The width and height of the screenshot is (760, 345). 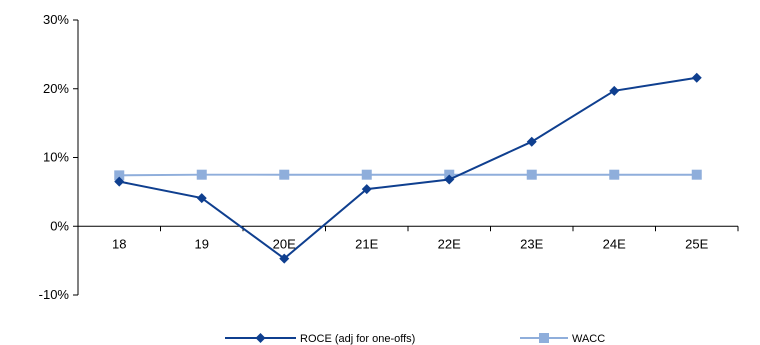 What do you see at coordinates (56, 19) in the screenshot?
I see `y-tick-label: 30%` at bounding box center [56, 19].